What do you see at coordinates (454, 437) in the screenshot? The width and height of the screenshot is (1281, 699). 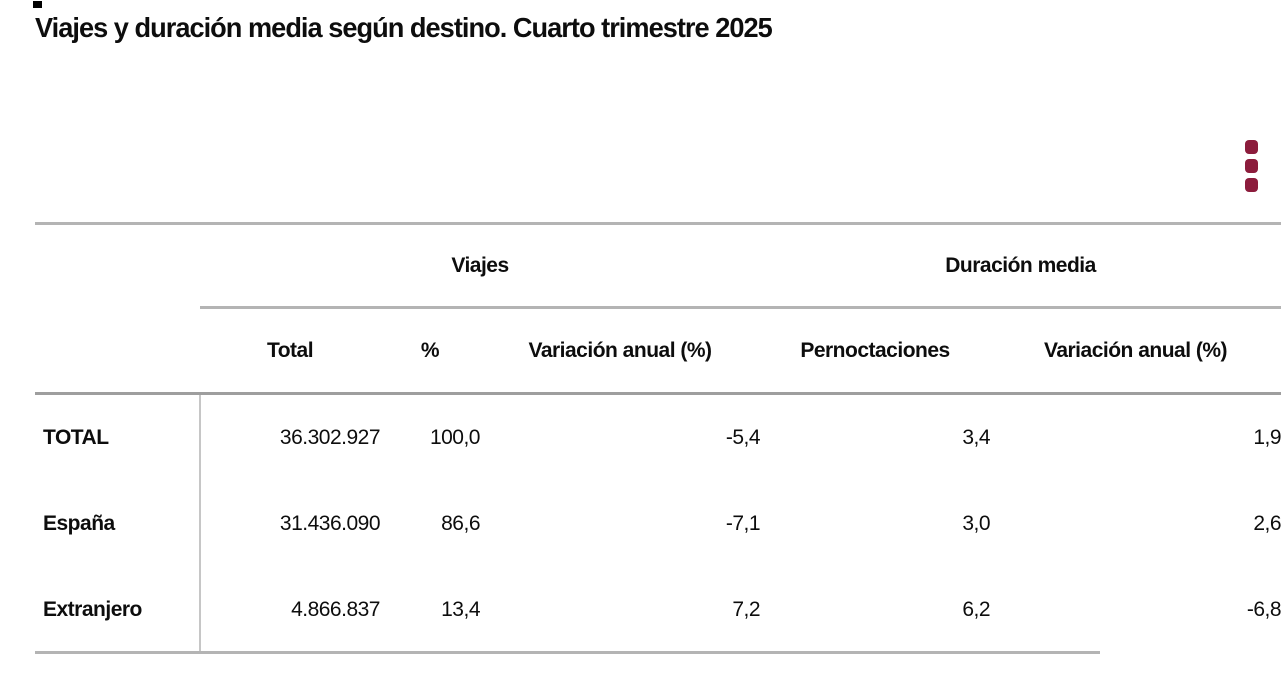 I see `cell-total-pct: 100,0` at bounding box center [454, 437].